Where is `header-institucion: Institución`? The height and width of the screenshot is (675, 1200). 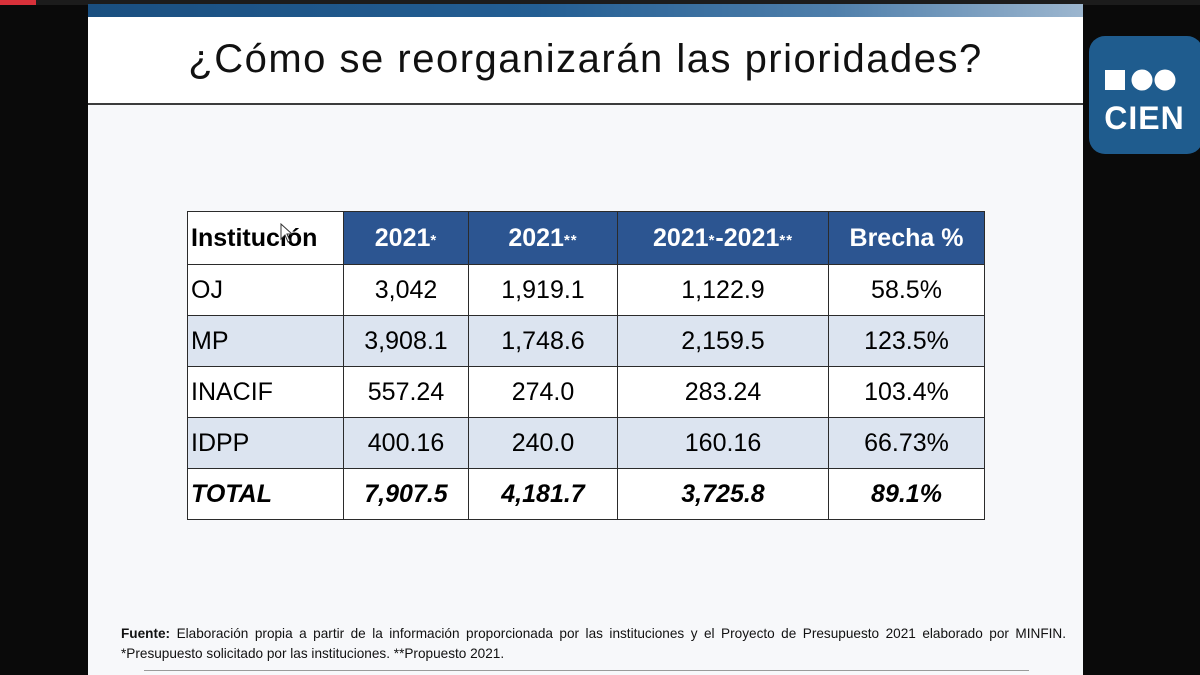 header-institucion: Institución is located at coordinates (265, 238).